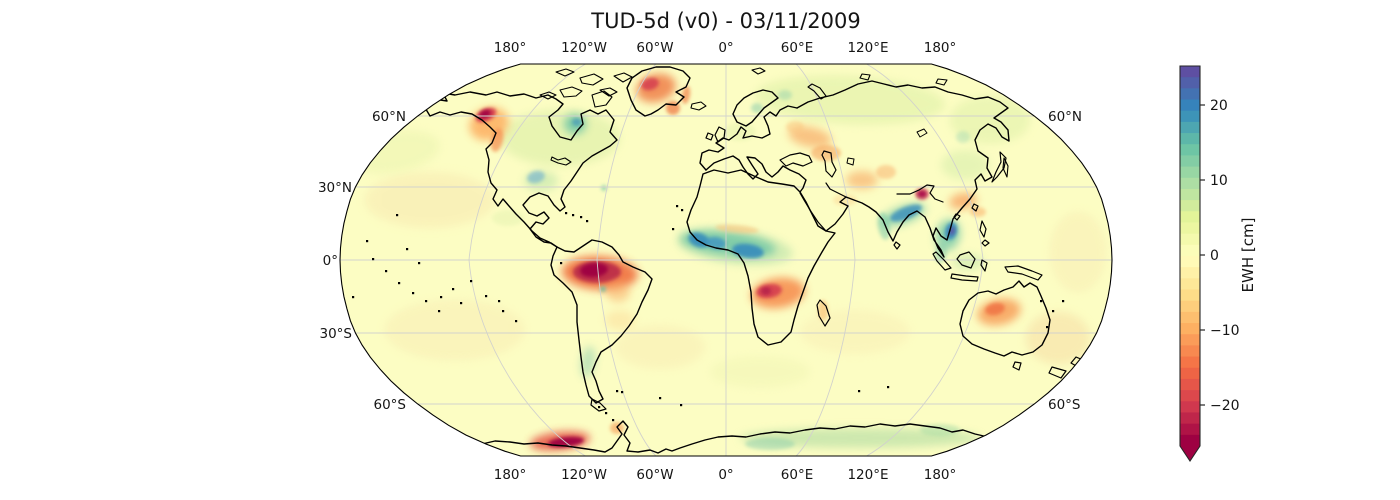  I want to click on coast-black-sea, so click(796, 159).